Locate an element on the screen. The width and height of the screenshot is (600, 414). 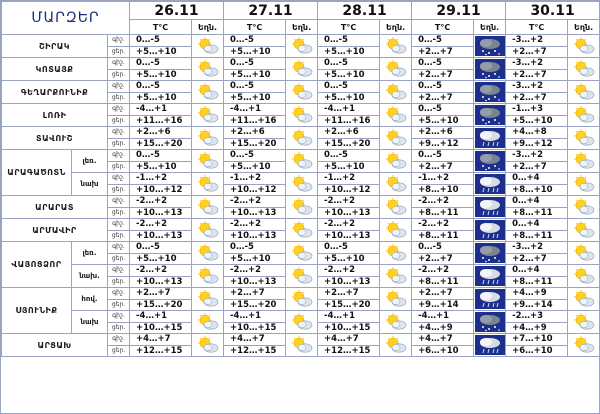
region-name: ԼՈՌԻ is located at coordinates (54, 115).